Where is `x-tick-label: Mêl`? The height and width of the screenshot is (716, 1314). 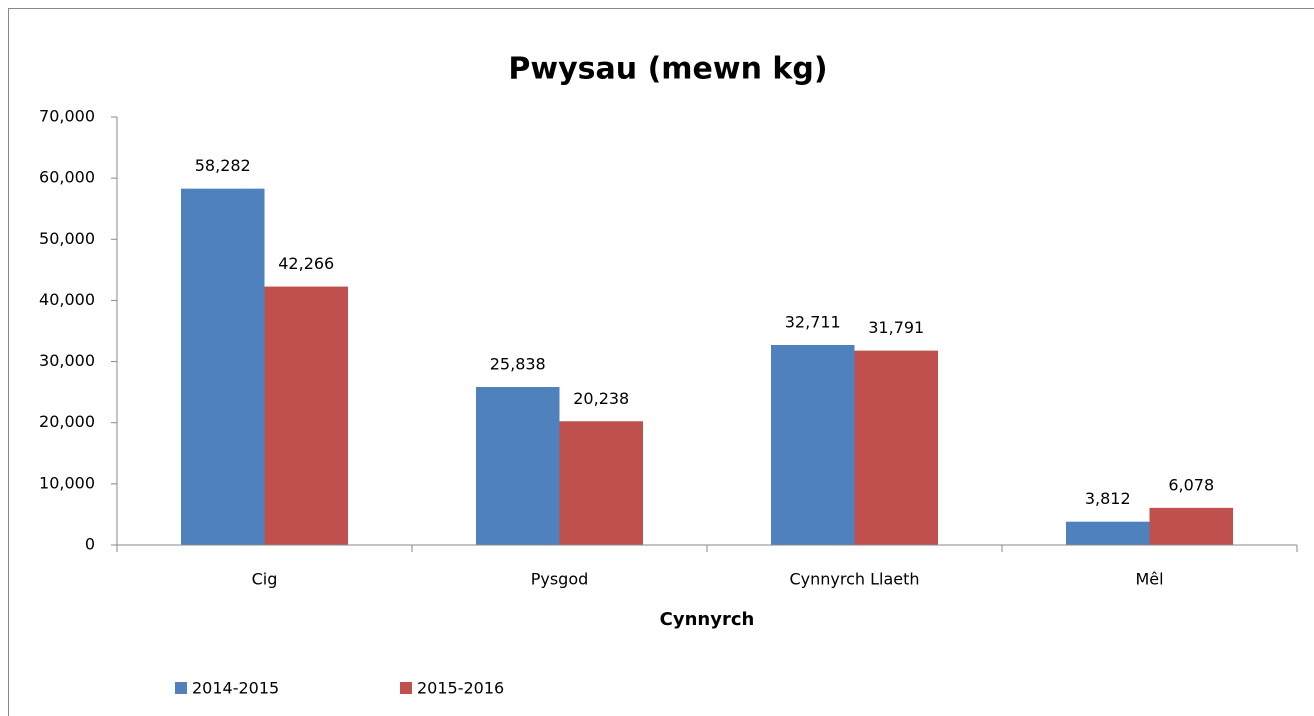 x-tick-label: Mêl is located at coordinates (1149, 579).